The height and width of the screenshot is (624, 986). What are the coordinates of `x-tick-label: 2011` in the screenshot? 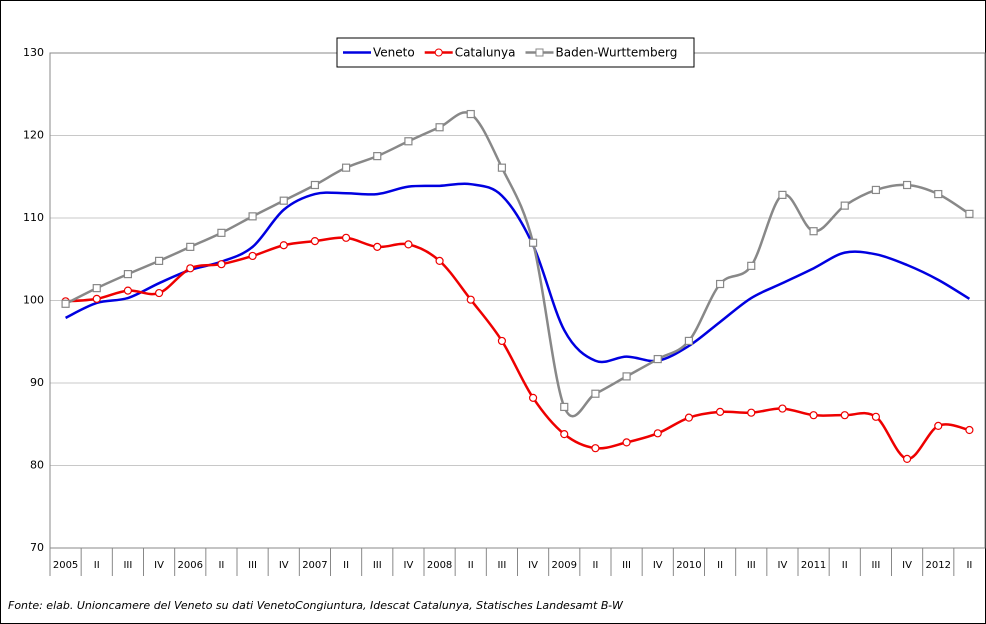 It's located at (813, 565).